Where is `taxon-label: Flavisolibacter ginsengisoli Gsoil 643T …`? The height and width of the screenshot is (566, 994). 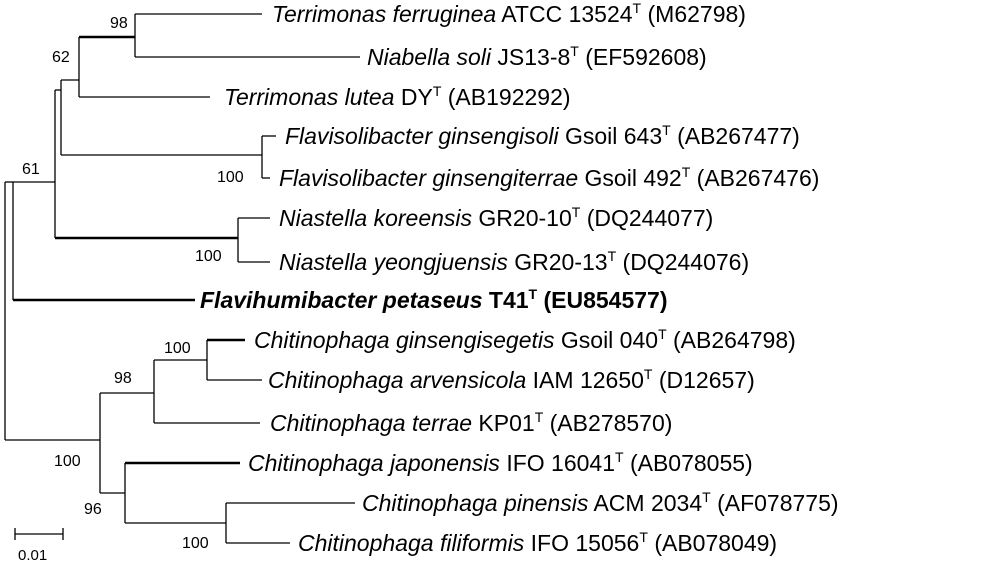
taxon-label: Flavisolibacter ginsengisoli Gsoil 643T … is located at coordinates (542, 135).